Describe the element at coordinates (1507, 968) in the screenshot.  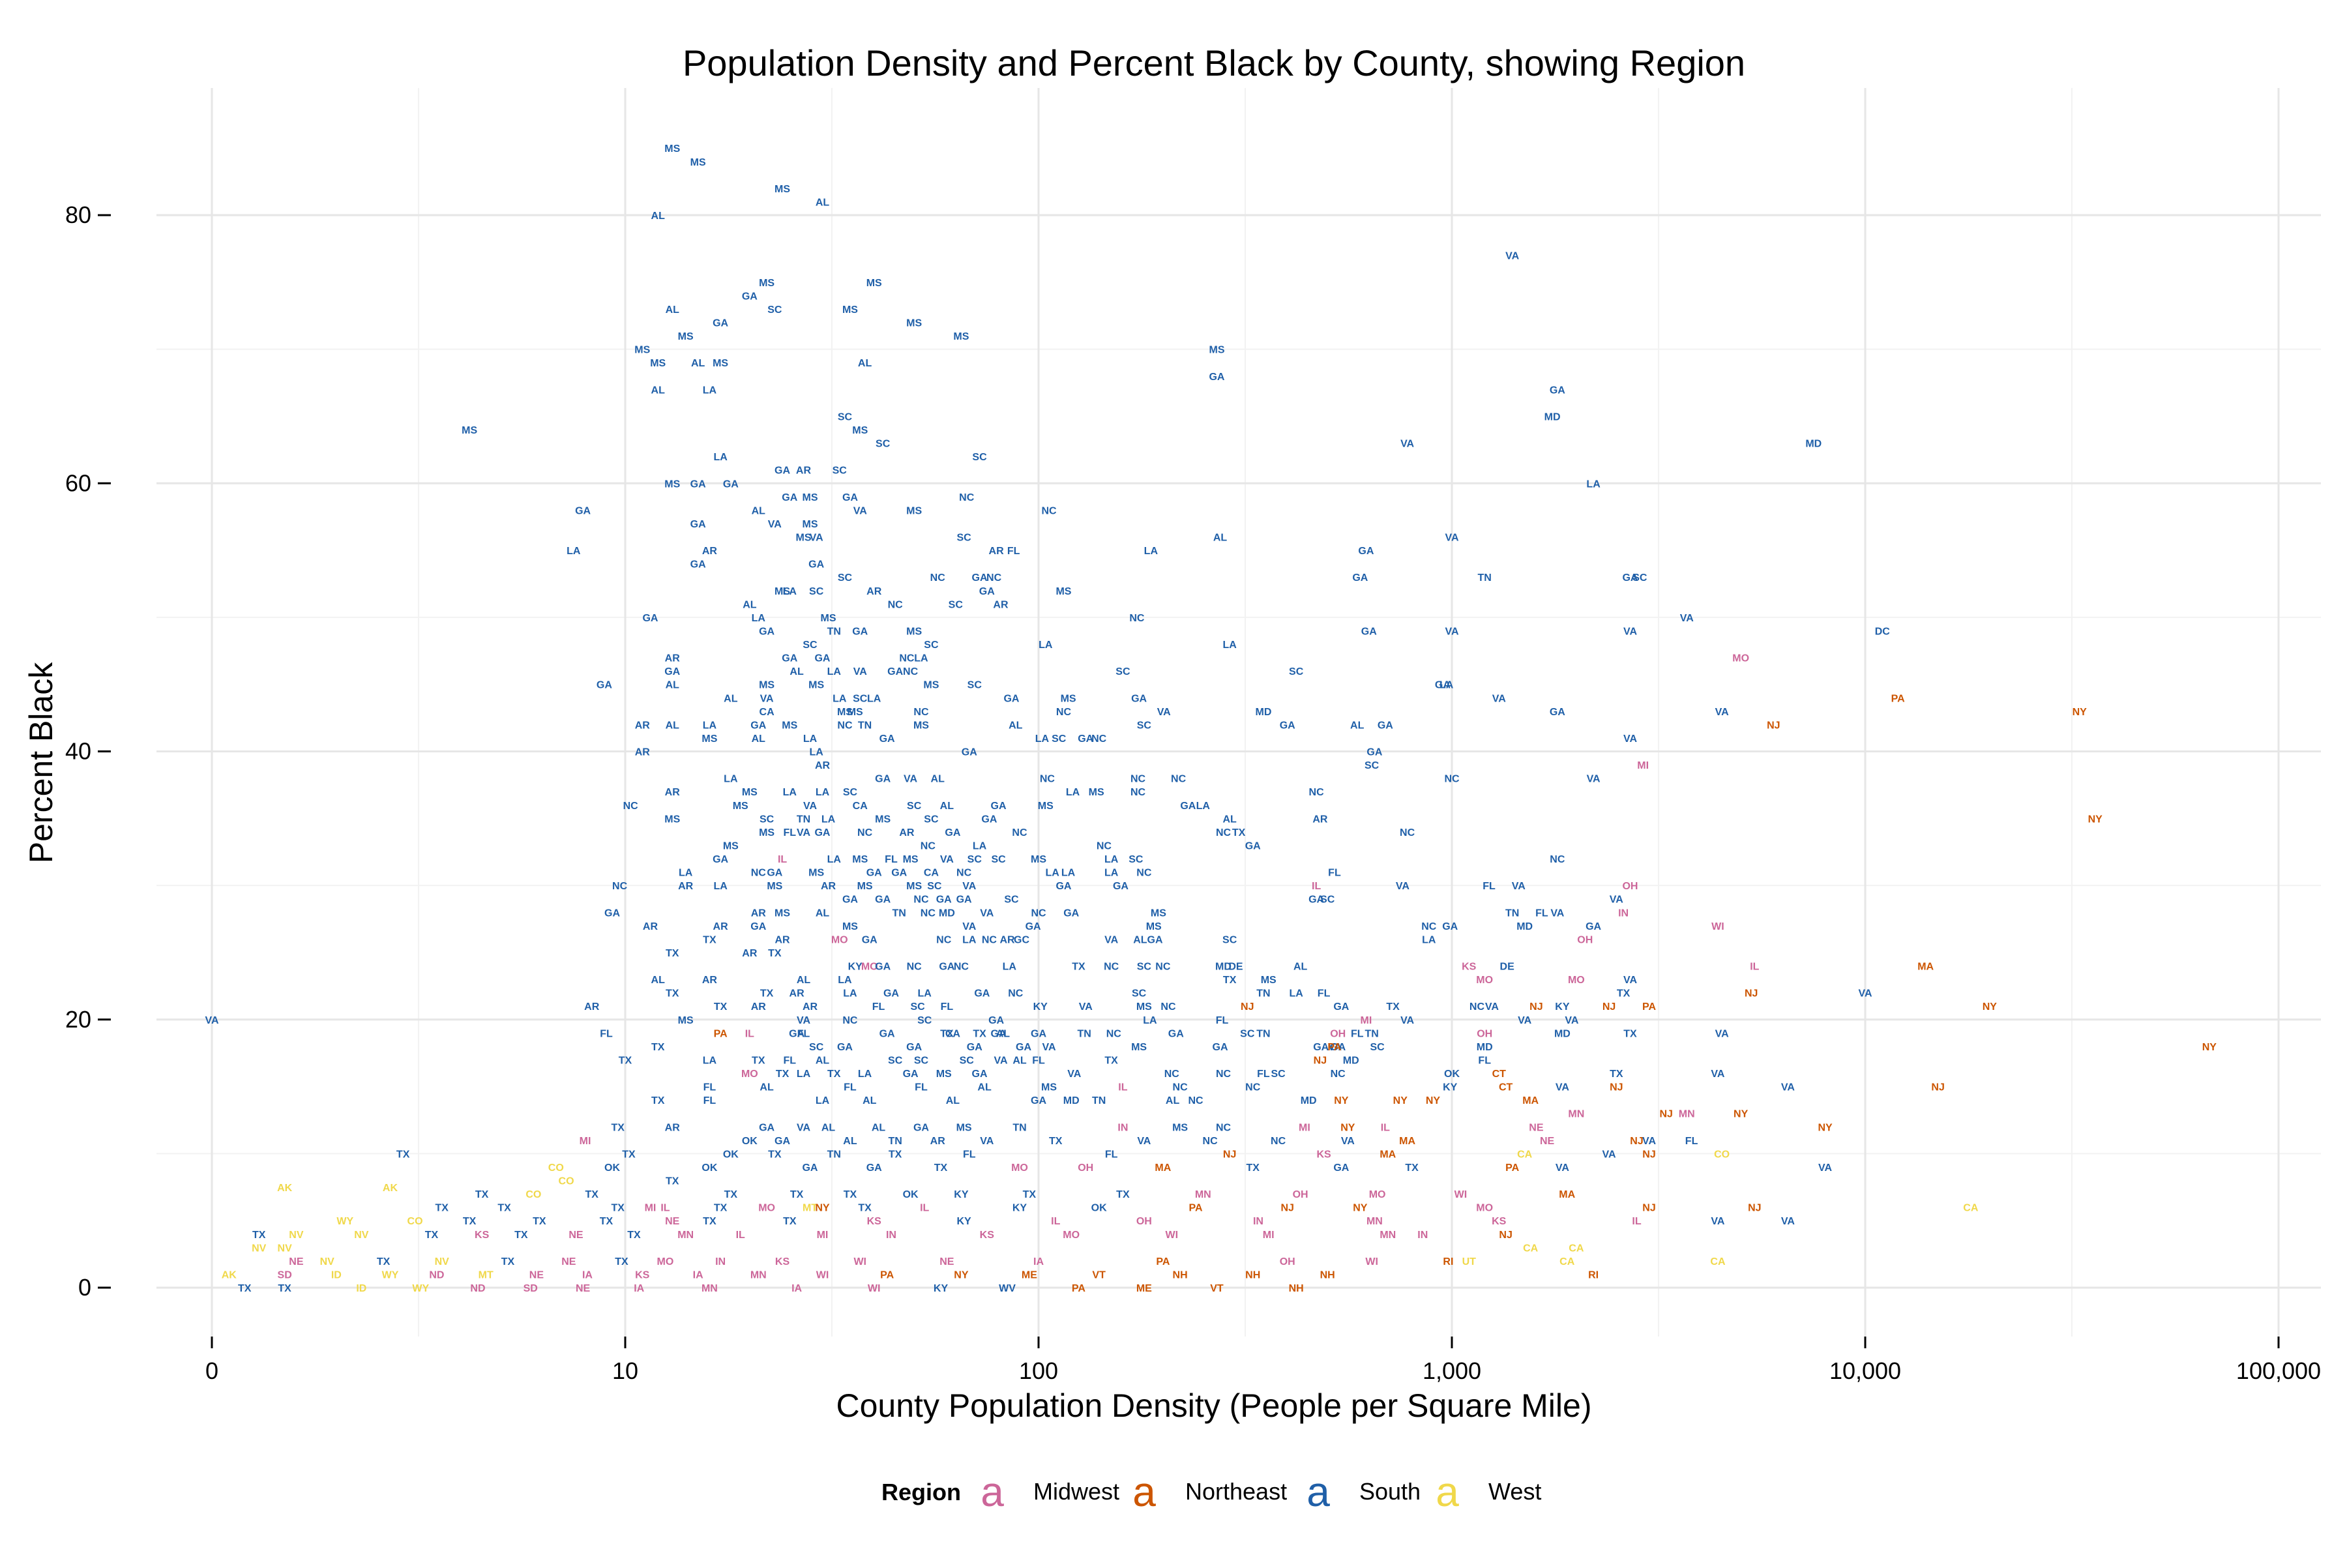
I see `data-point: DE` at that location.